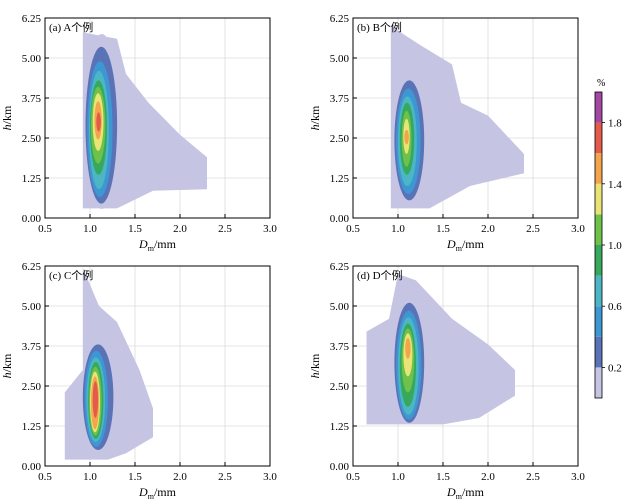  I want to click on colorbar-tick-label: 1.0, so click(615, 246).